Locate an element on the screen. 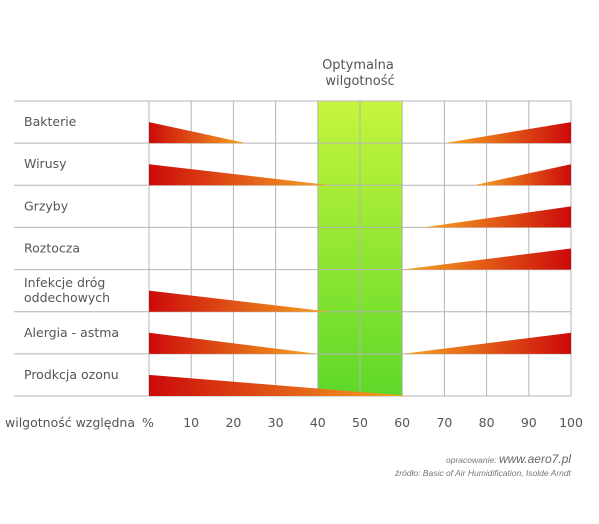  credit-site: www.aero7.pl is located at coordinates (534, 459).